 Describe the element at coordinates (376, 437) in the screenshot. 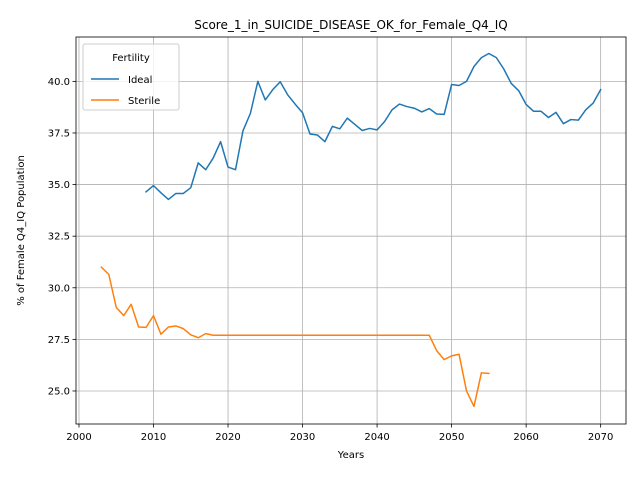

I see `x-tick-label: 2040` at that location.